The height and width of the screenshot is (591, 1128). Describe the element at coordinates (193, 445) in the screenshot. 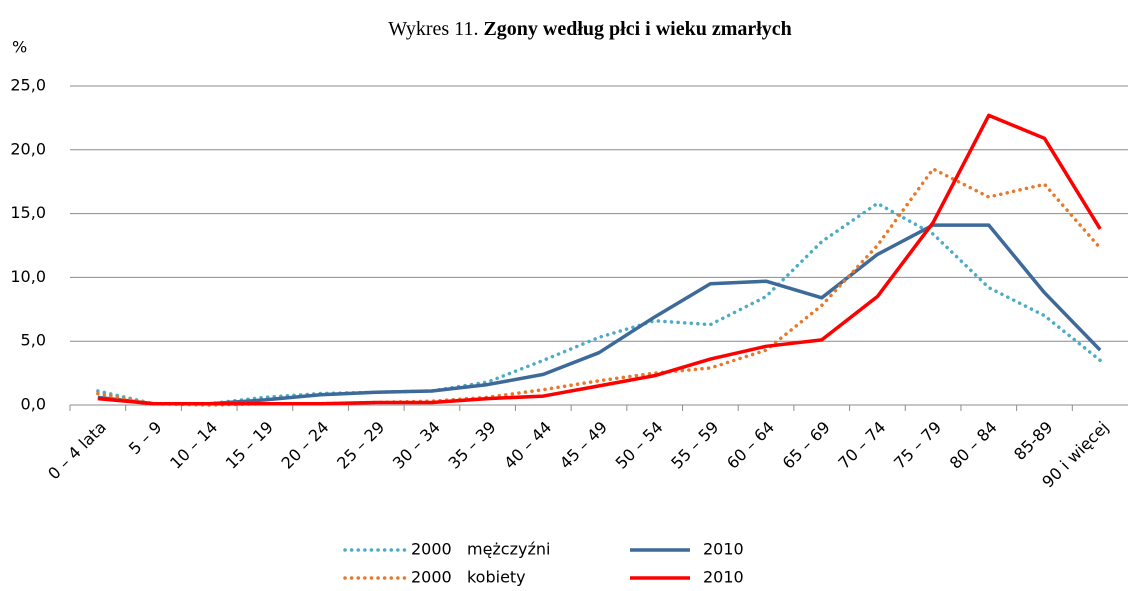

I see `x-tick-label: 10 – 14` at that location.